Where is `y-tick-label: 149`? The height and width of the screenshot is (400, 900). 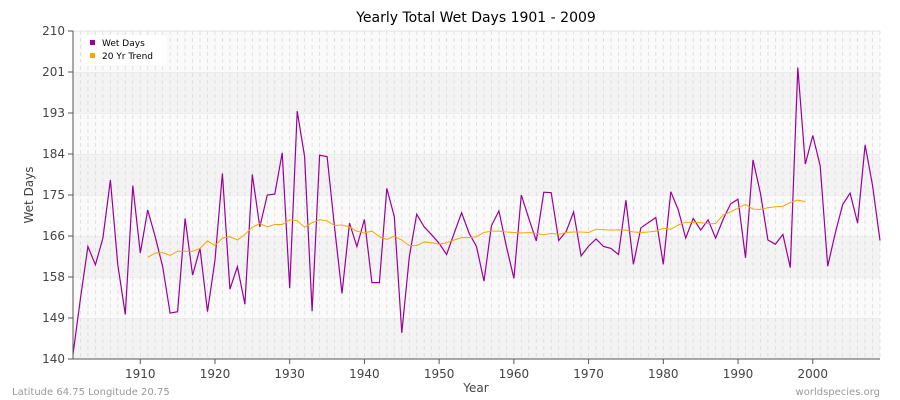 y-tick-label: 149 is located at coordinates (53, 318).